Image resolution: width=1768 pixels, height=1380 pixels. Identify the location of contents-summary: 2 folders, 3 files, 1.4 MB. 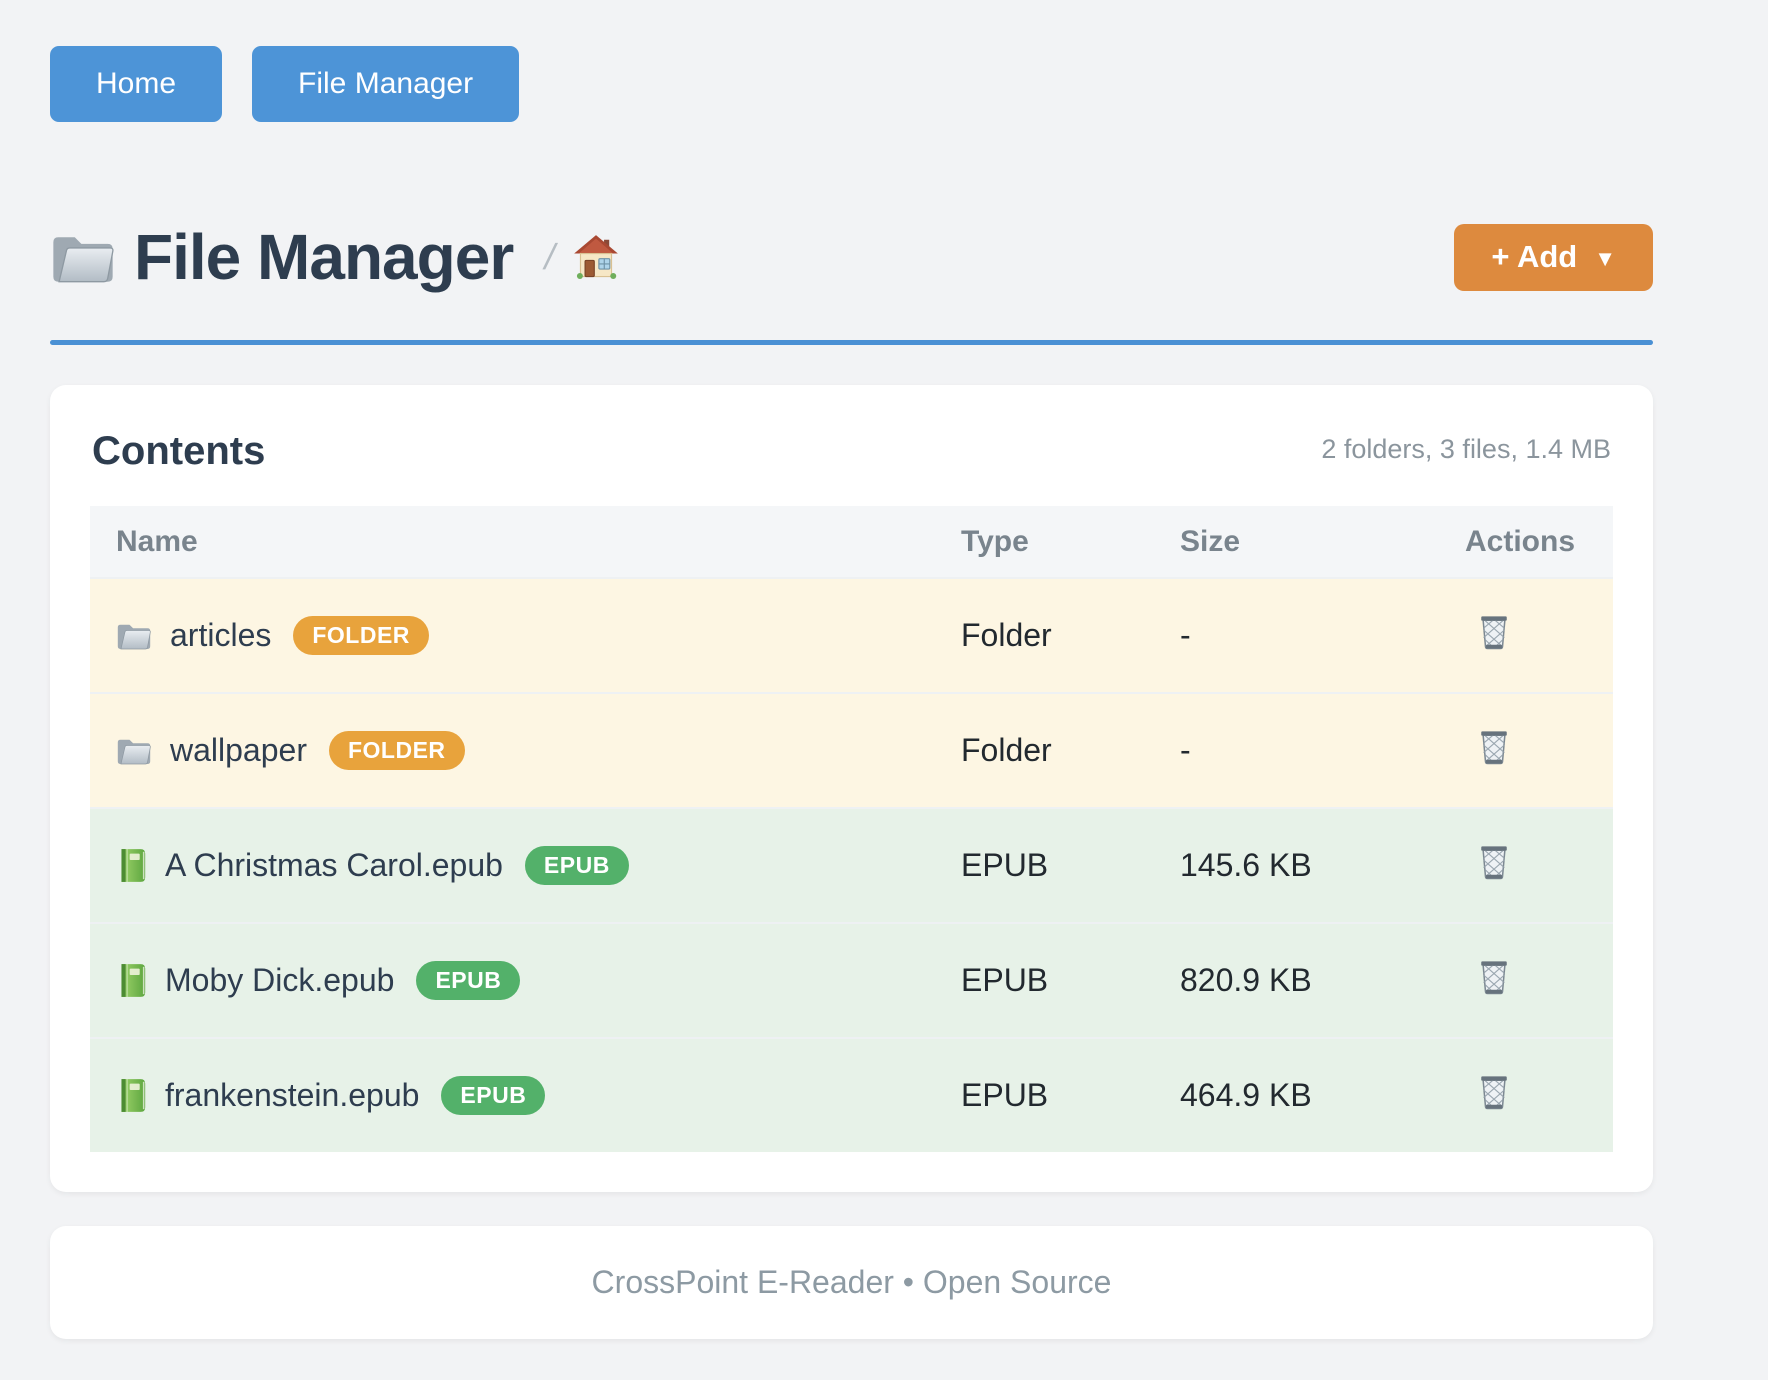
(1466, 449).